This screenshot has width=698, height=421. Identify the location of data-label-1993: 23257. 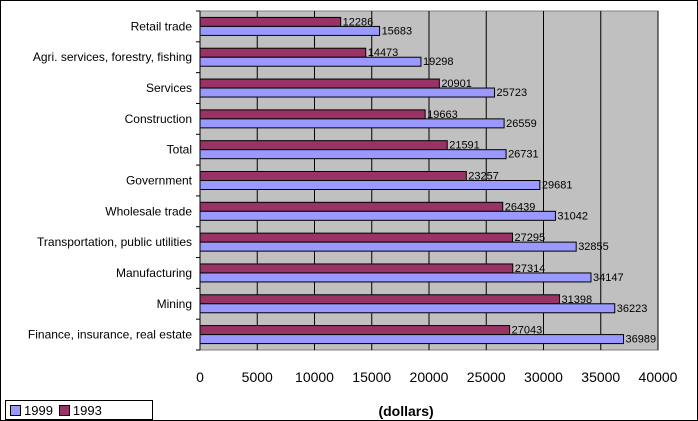
(483, 177).